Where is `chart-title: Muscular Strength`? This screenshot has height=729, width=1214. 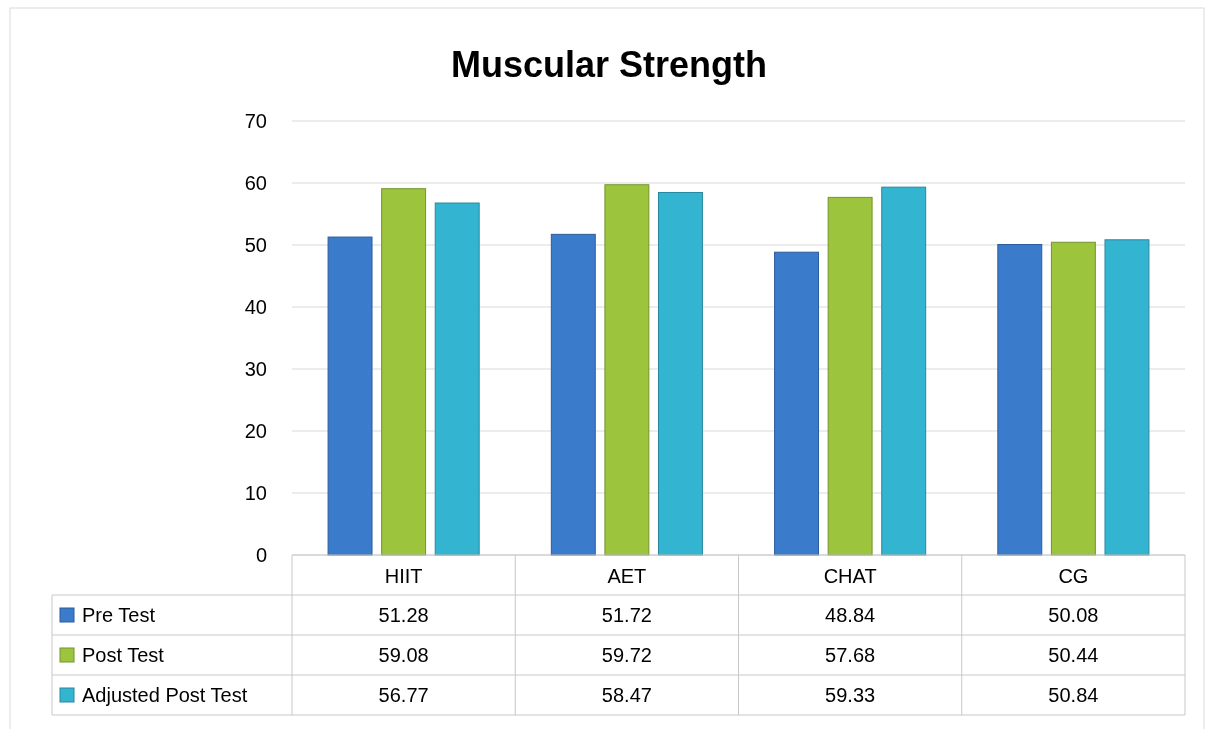 chart-title: Muscular Strength is located at coordinates (609, 64).